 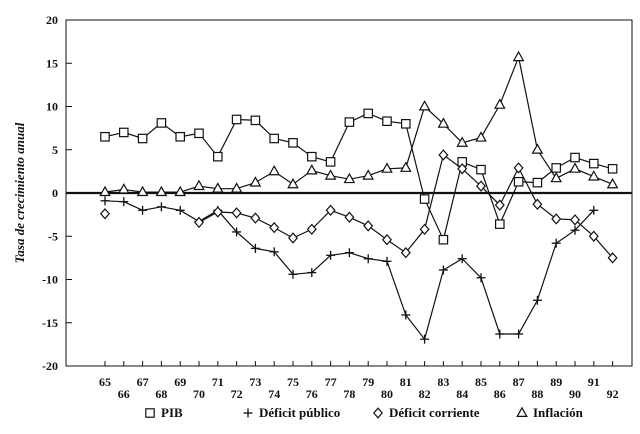 I want to click on x-tick-label: 90, so click(x=575, y=394).